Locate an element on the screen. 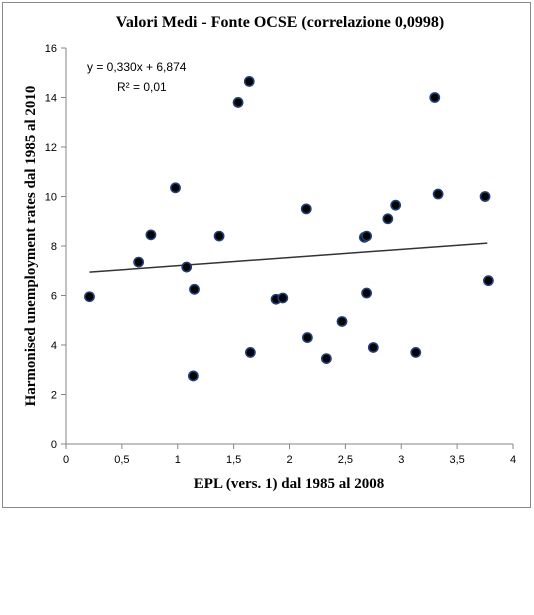  trendline-r2: R² = 0,01 is located at coordinates (142, 87).